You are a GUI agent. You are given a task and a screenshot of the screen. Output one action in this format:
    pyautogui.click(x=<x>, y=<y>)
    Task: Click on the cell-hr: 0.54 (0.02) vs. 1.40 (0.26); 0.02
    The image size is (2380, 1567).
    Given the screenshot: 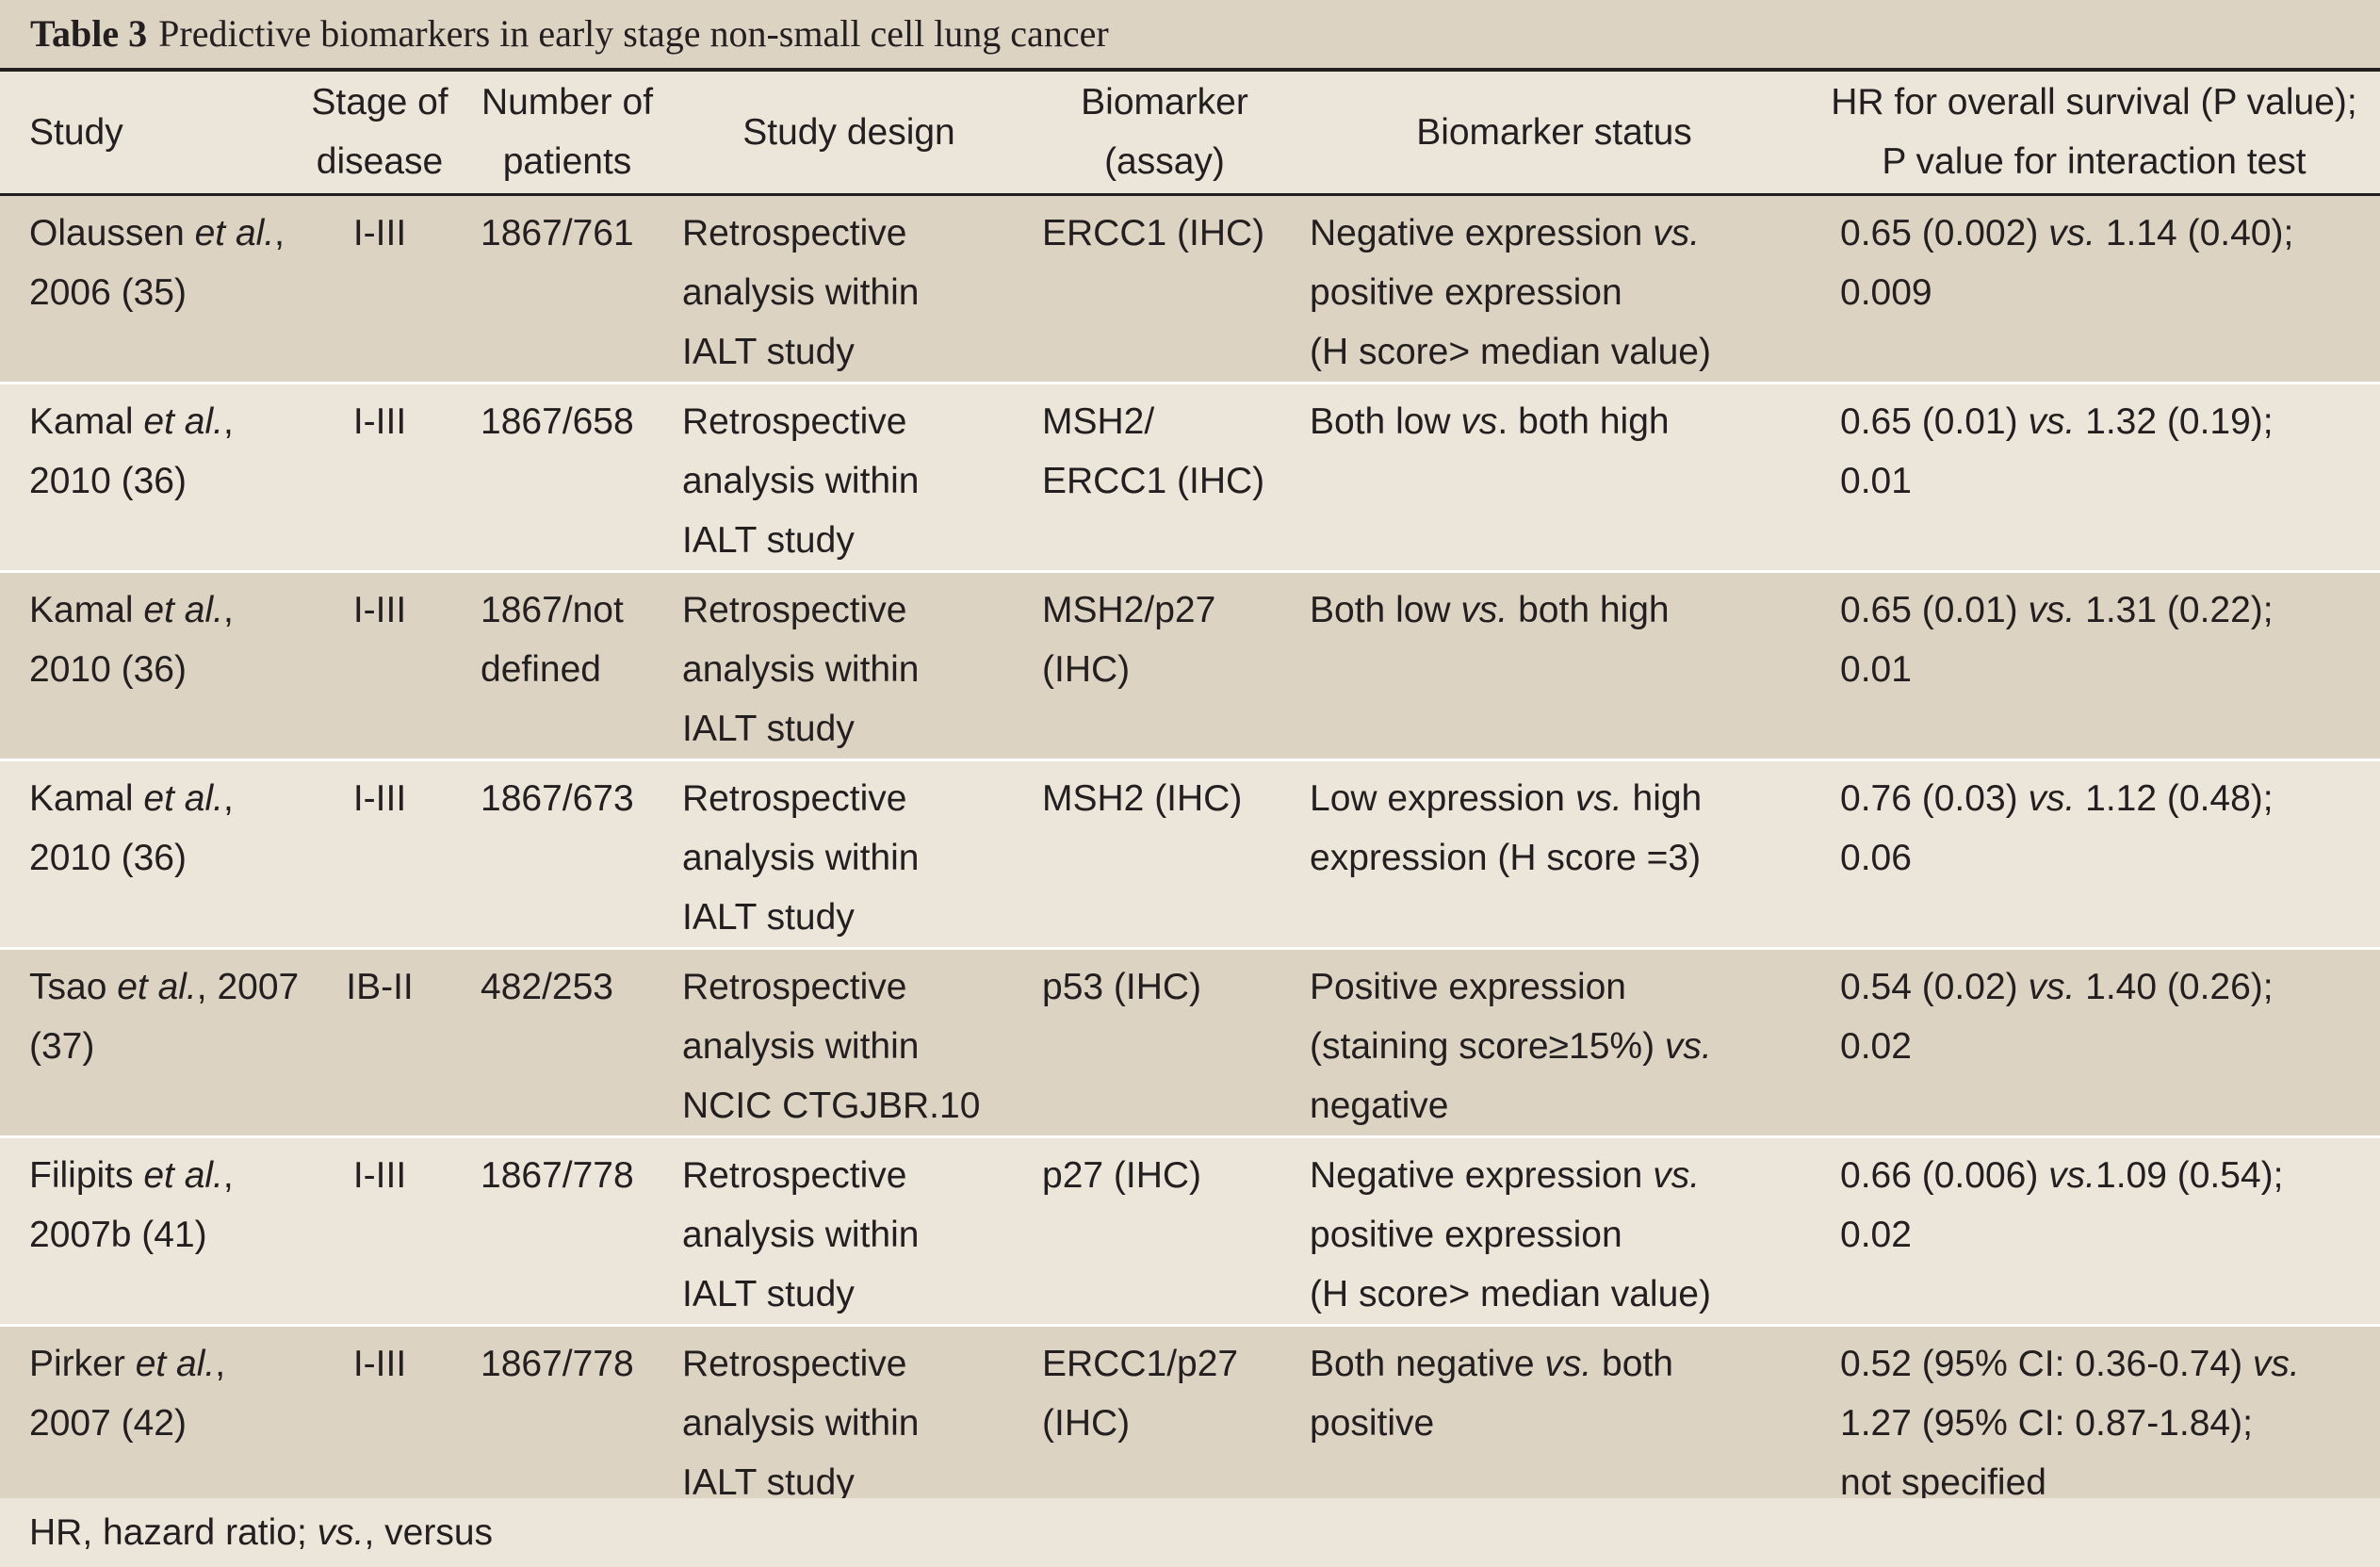 What is the action you would take?
    pyautogui.click(x=2094, y=1041)
    